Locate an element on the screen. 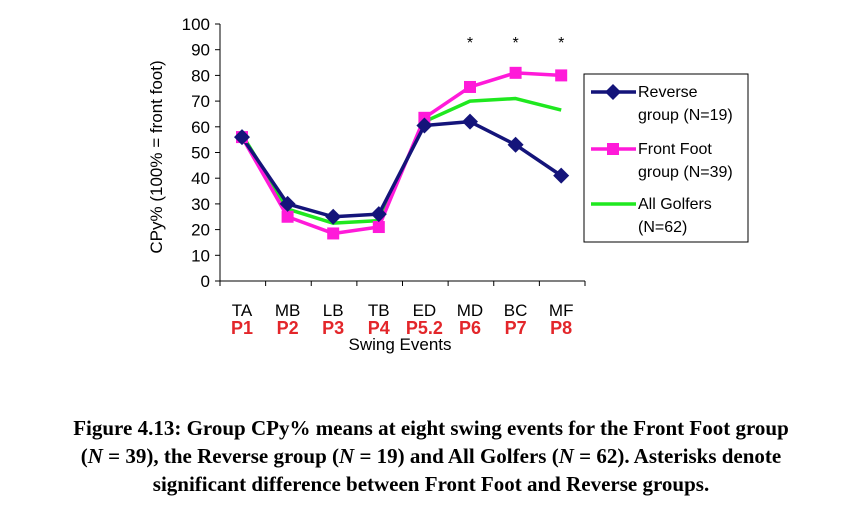  y-tick-label: 50 is located at coordinates (200, 153).